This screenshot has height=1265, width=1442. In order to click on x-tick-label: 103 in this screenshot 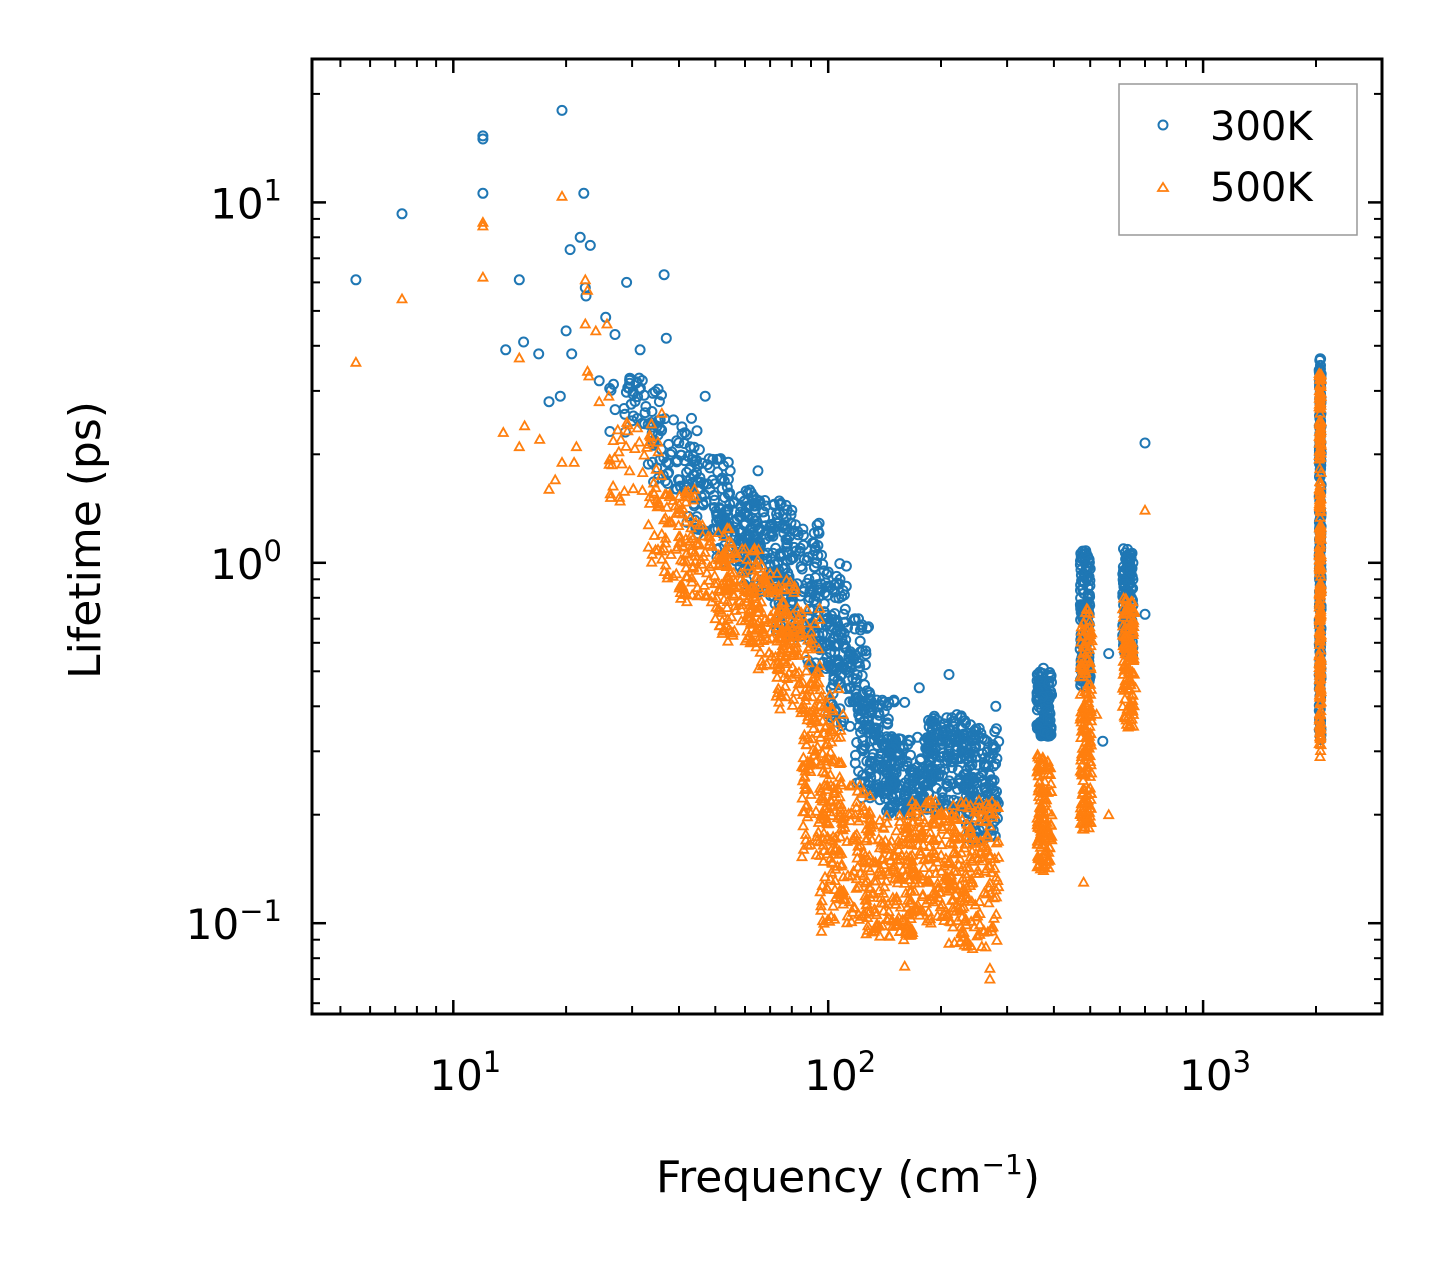, I will do `click(1215, 1072)`.